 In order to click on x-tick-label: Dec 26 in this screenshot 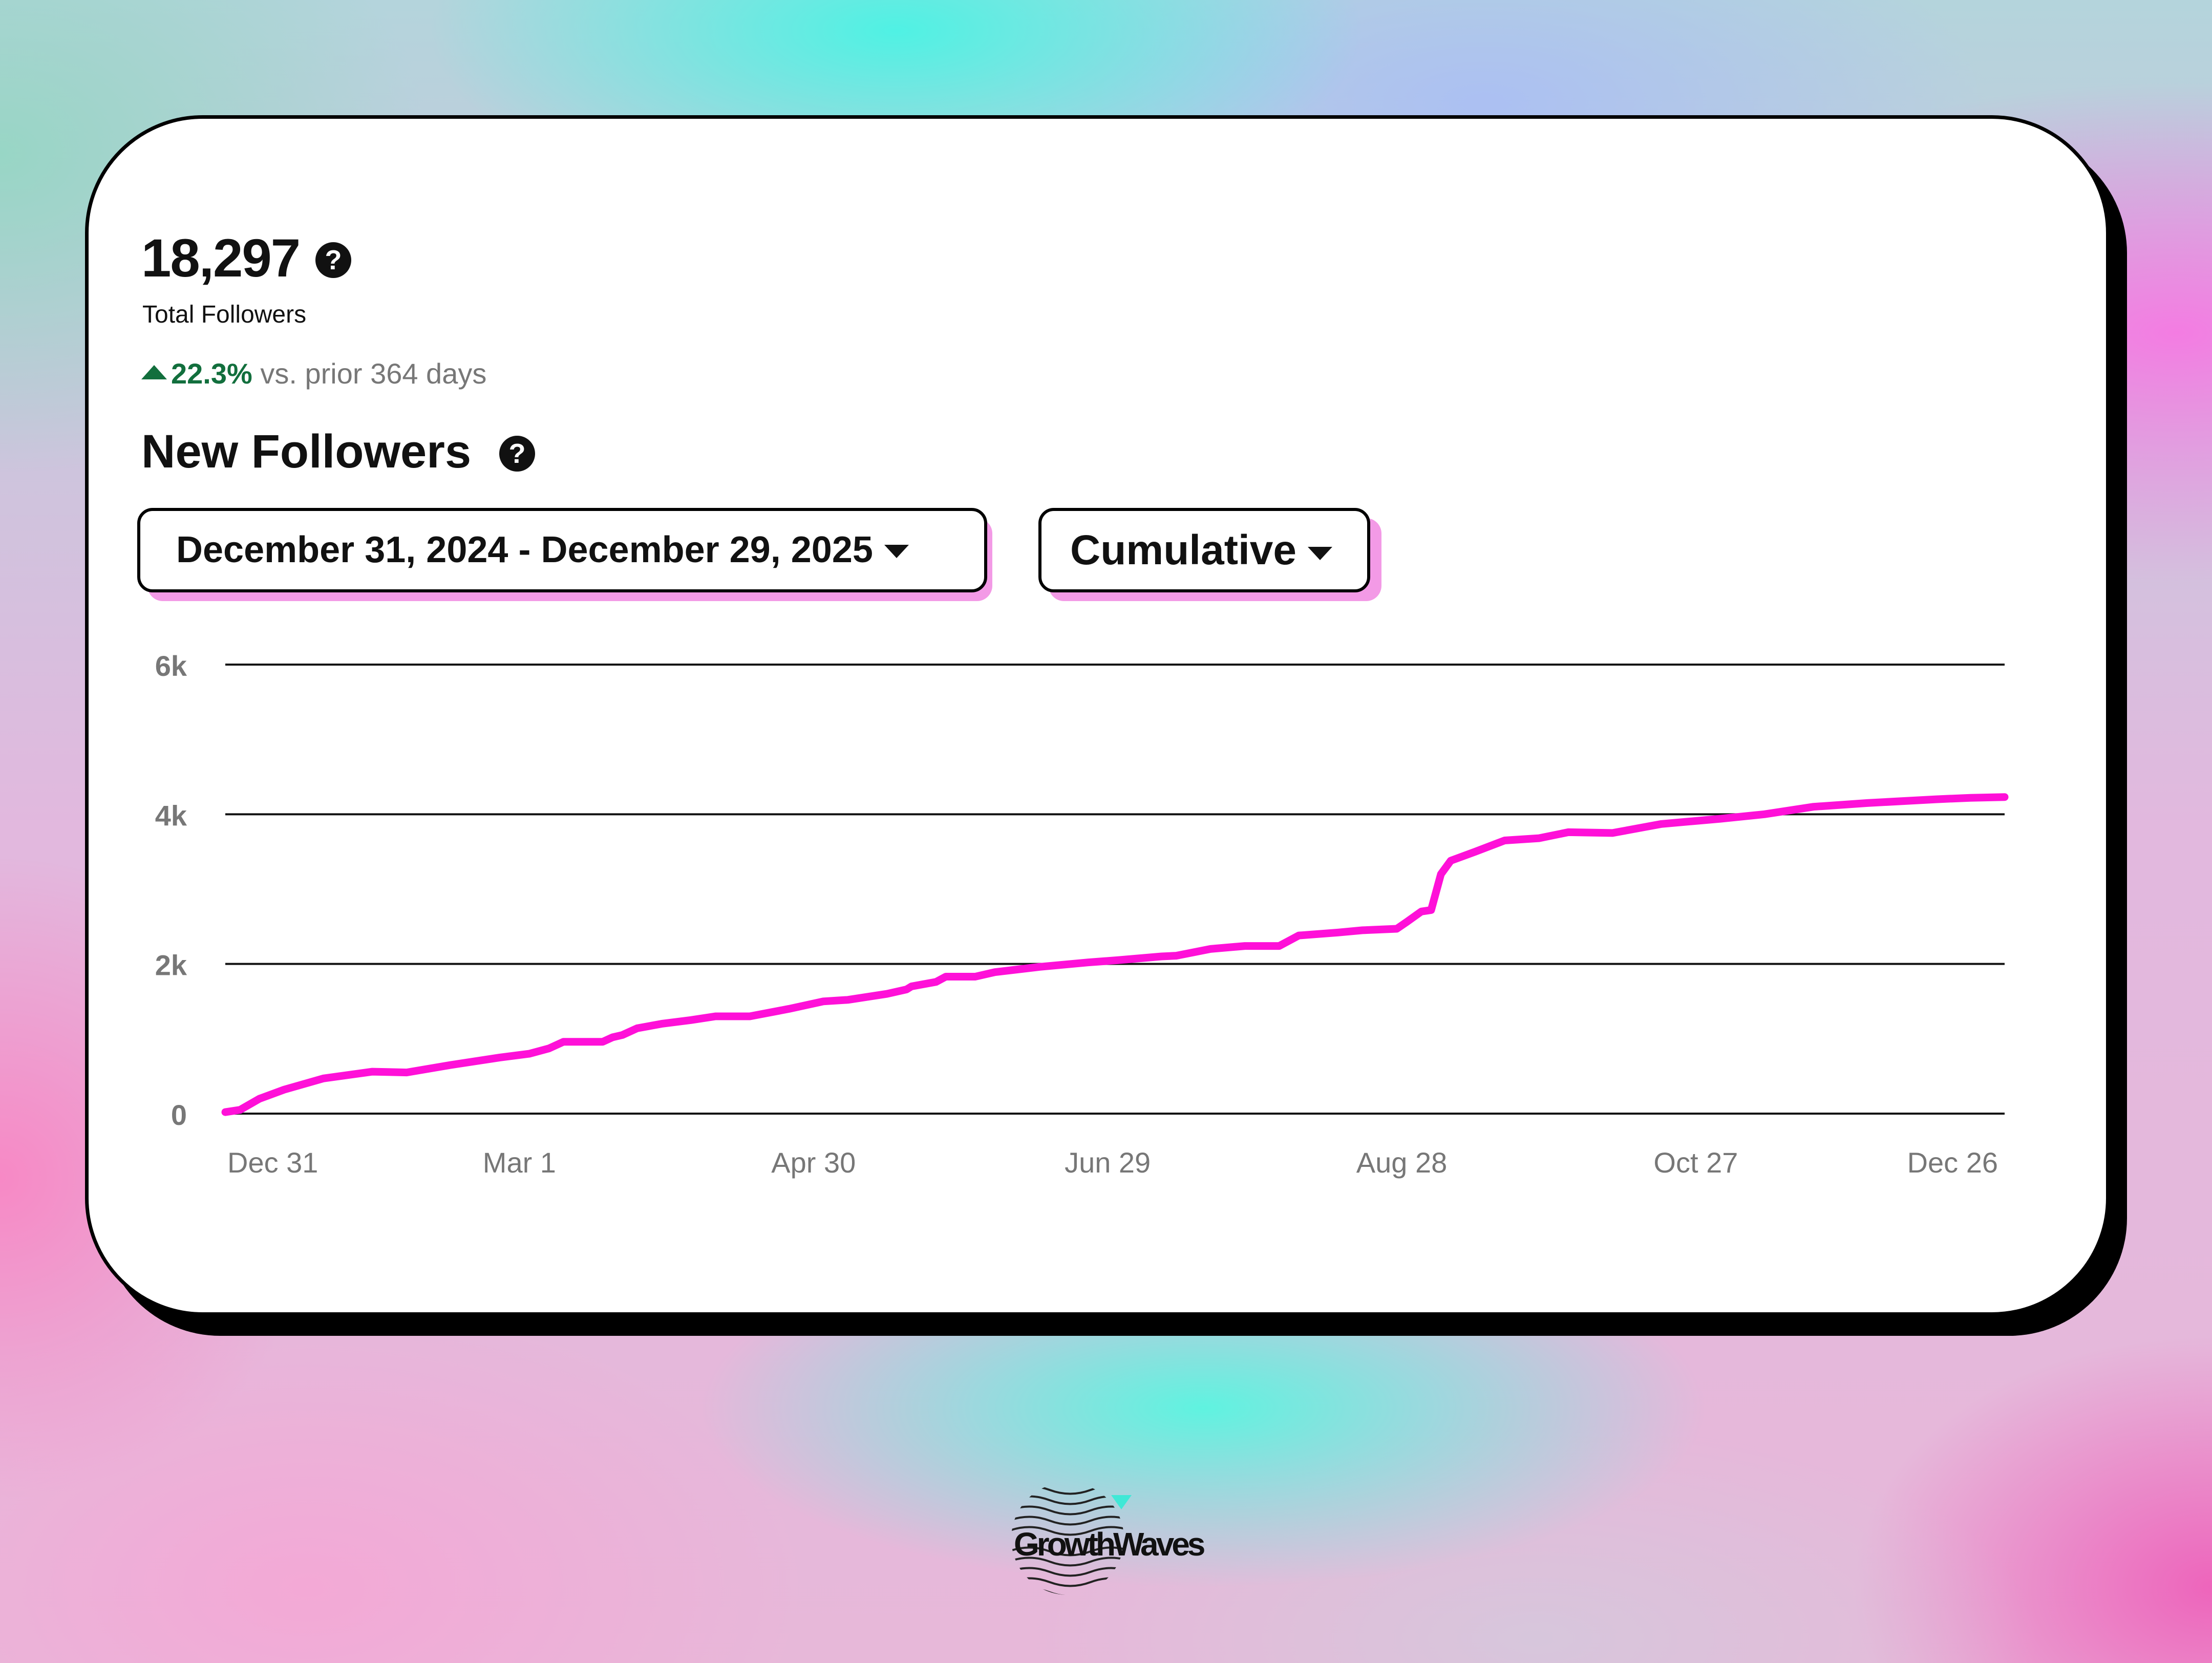, I will do `click(1953, 1162)`.